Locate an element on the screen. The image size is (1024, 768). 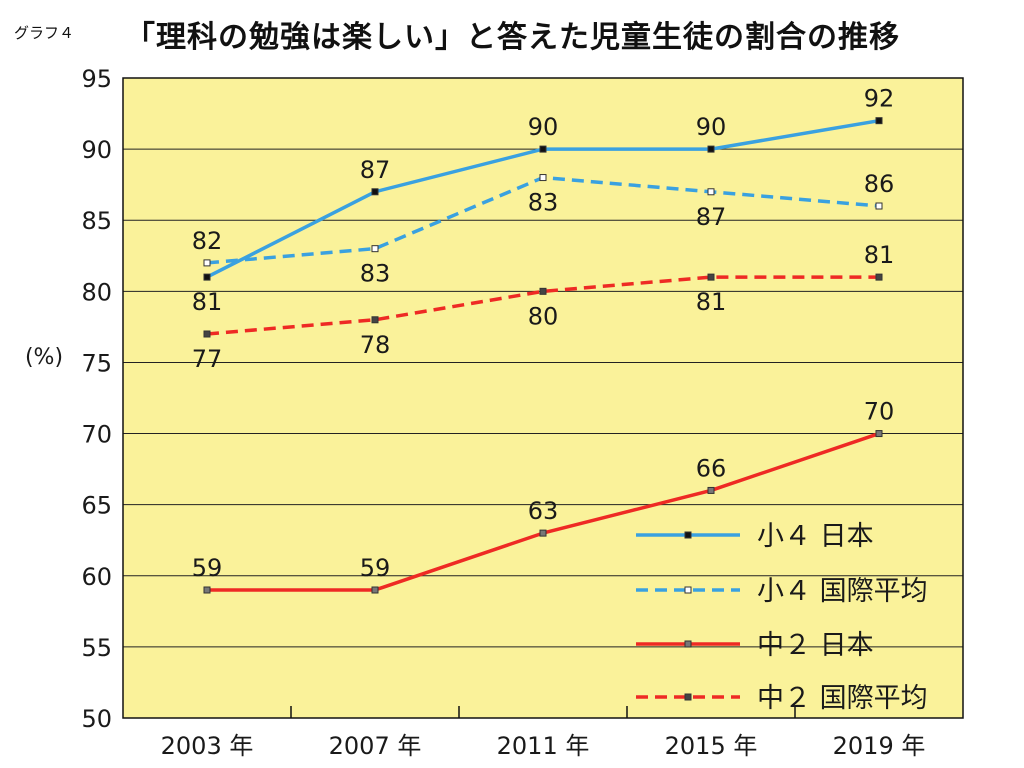
y-axis-label: (%) is located at coordinates (44, 357).